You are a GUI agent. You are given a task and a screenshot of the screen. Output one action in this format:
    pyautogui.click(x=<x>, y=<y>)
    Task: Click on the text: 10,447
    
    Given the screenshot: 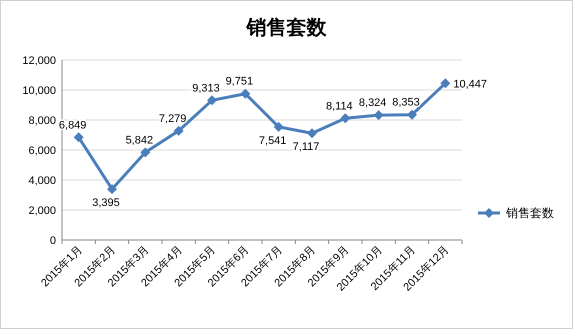 What is the action you would take?
    pyautogui.click(x=470, y=84)
    